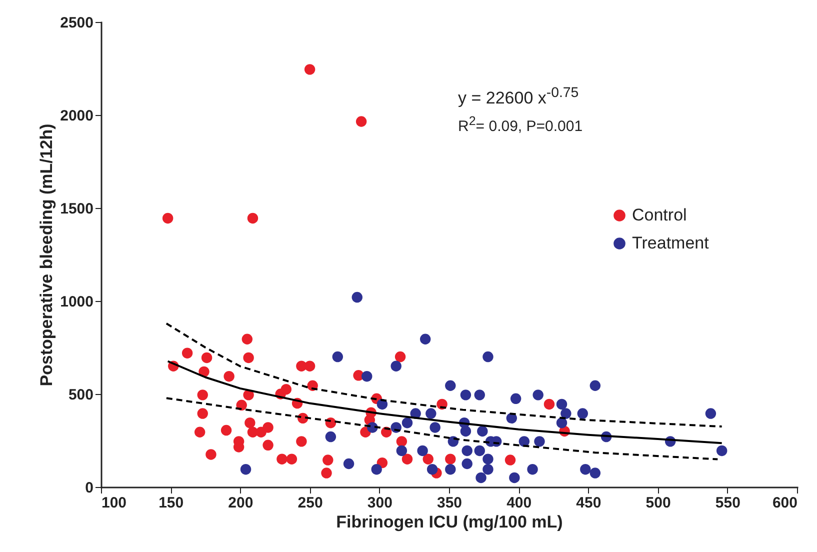 The image size is (817, 552). I want to click on y-tick-label: 2000, so click(77, 116).